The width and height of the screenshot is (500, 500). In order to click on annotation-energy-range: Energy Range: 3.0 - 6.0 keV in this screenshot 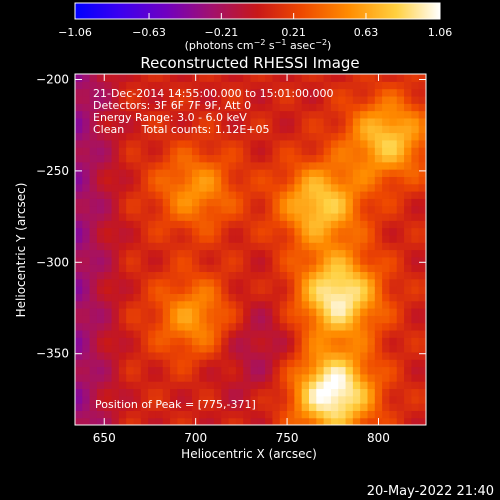, I will do `click(170, 117)`.